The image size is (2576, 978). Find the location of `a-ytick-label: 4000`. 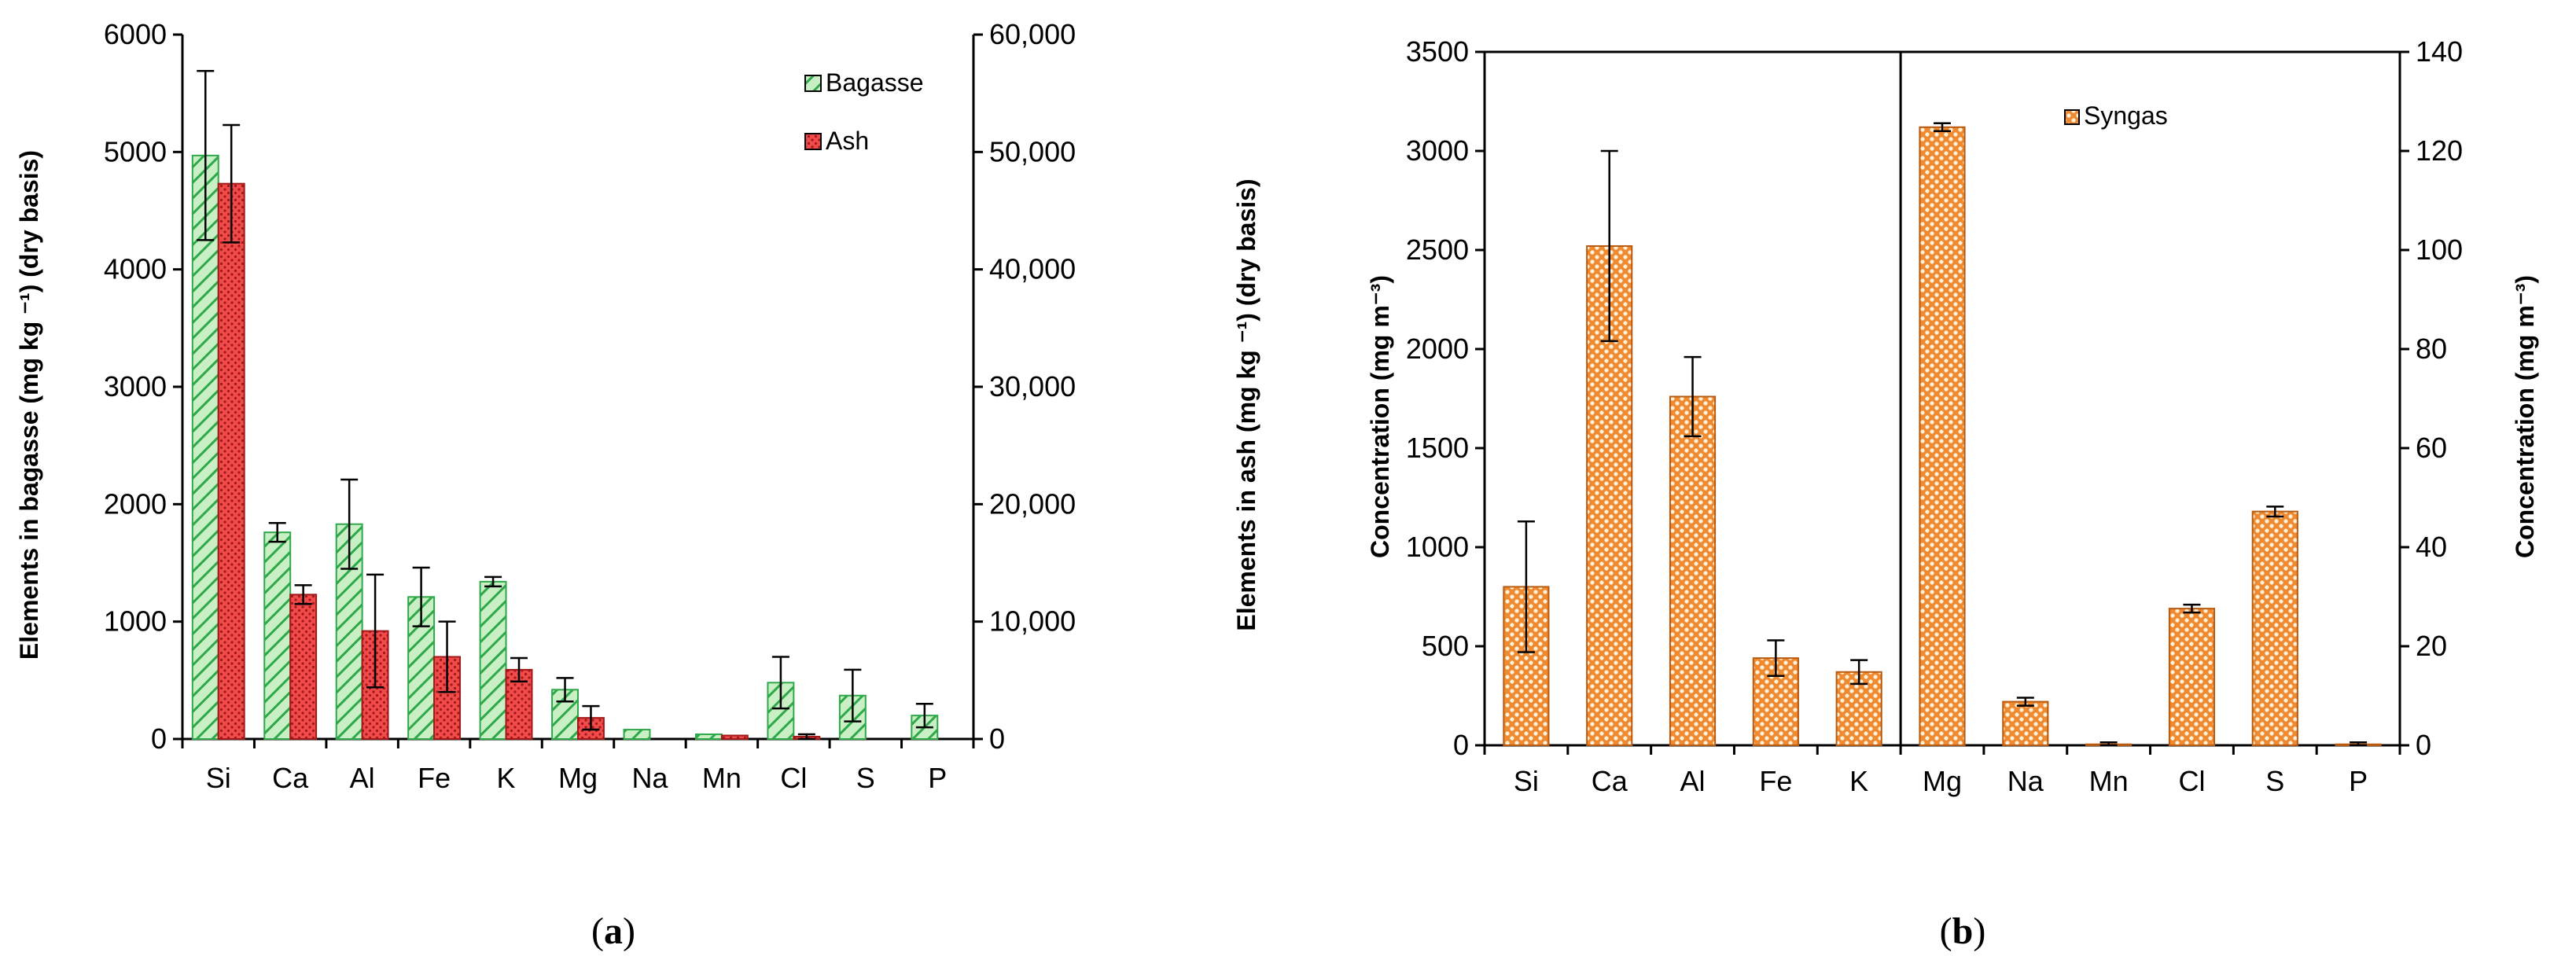

a-ytick-label: 4000 is located at coordinates (135, 269).